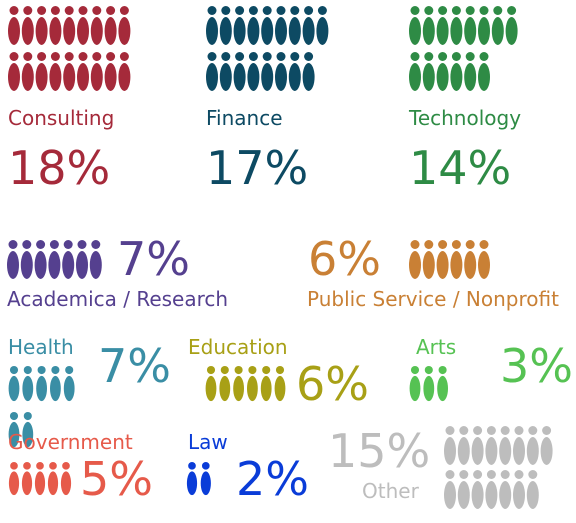 The image size is (576, 523). I want to click on value-law: 2%, so click(272, 479).